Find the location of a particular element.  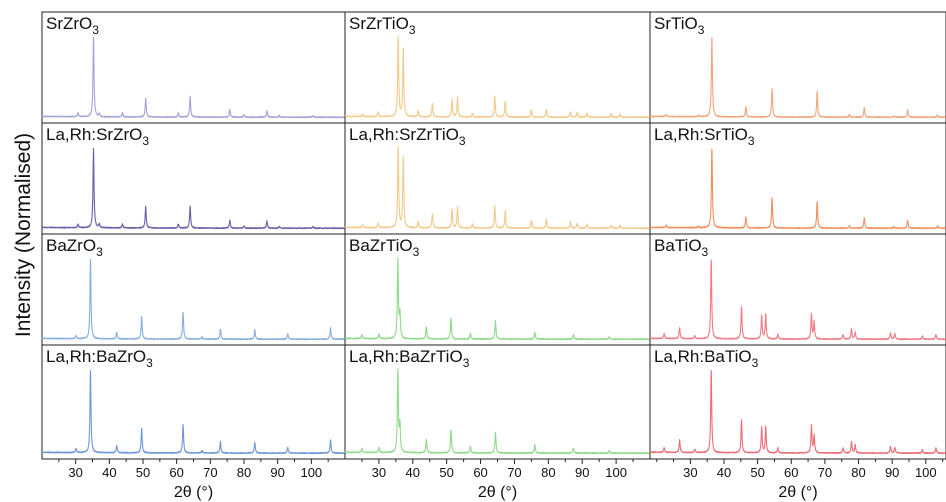

panel-label: BaZrO3 is located at coordinates (74, 247).